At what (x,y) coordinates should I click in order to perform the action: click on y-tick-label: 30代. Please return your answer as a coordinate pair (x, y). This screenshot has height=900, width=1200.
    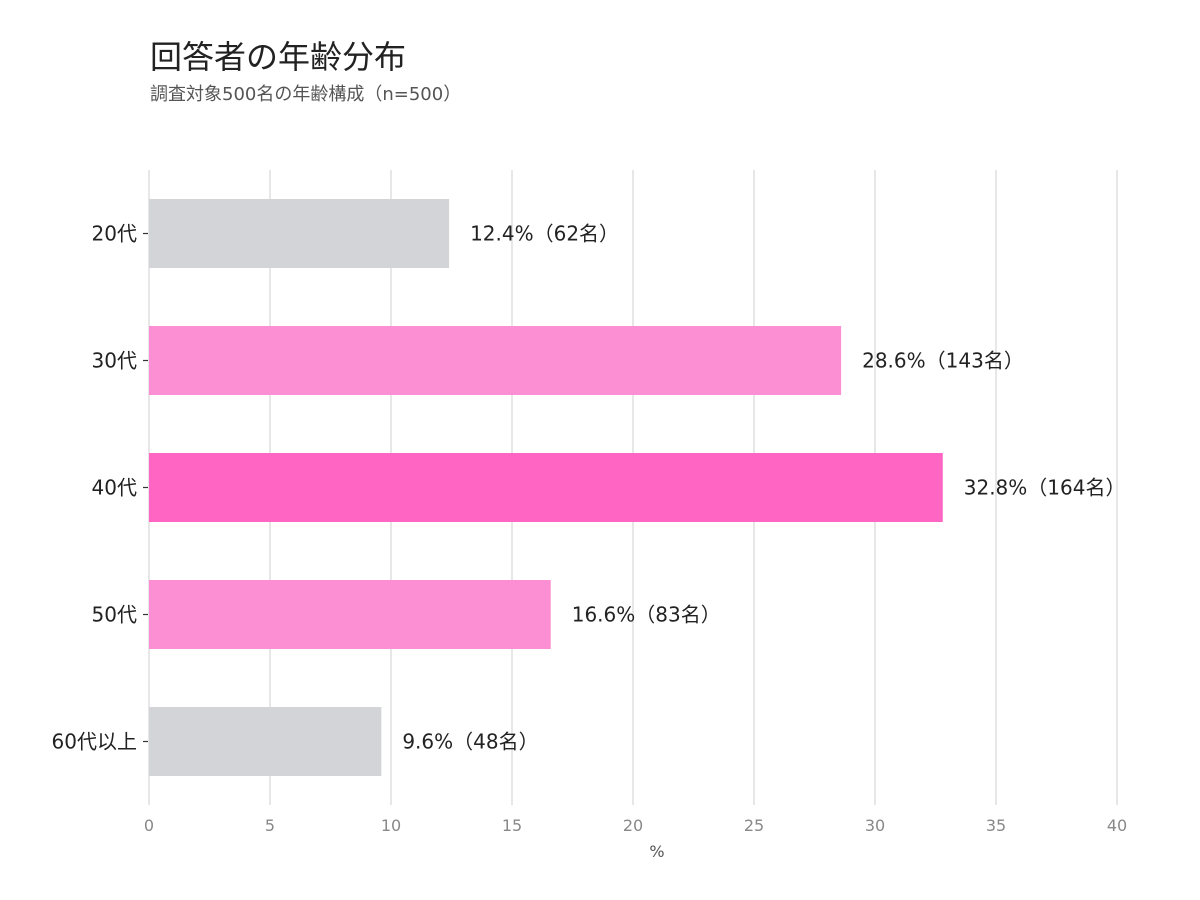
    Looking at the image, I should click on (114, 361).